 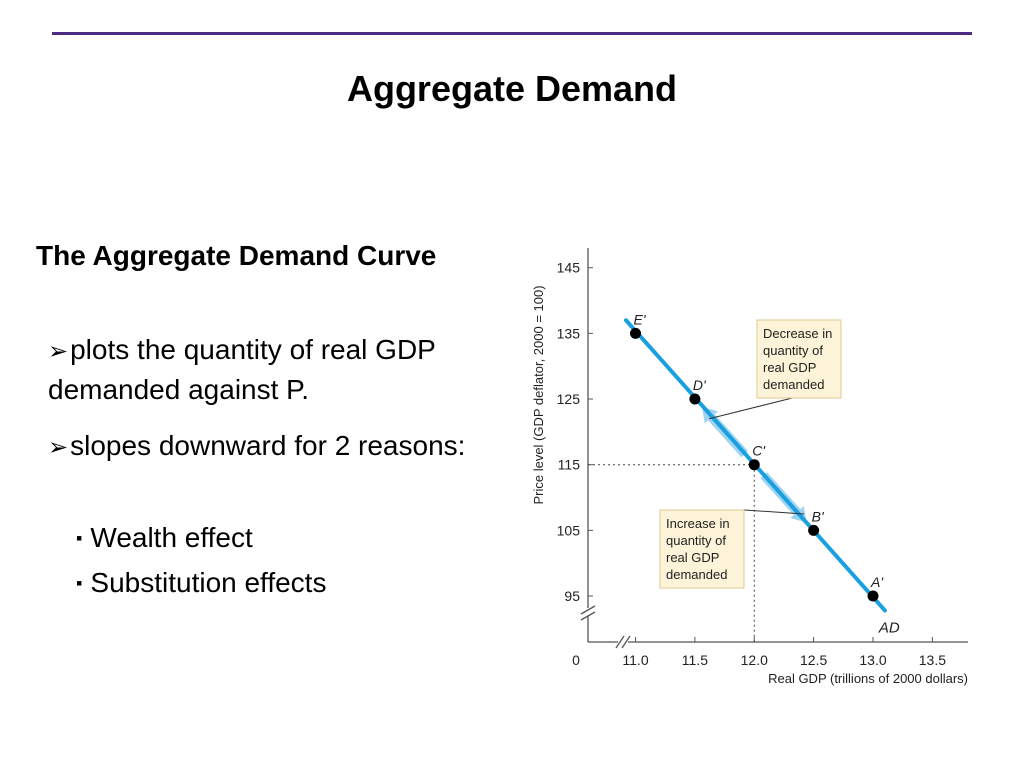 I want to click on annotation-text: Decrease in, so click(x=797, y=333).